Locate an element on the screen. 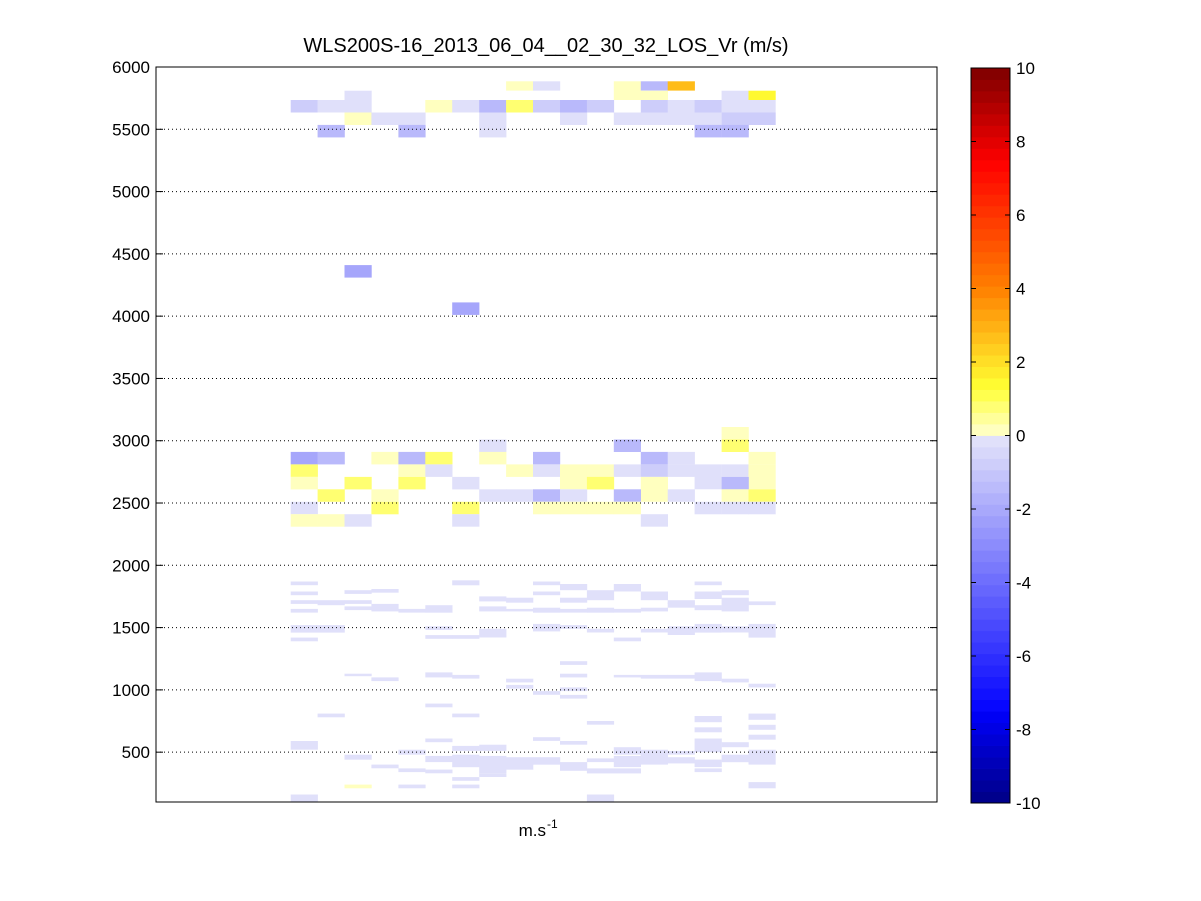 This screenshot has height=901, width=1201. x-axis-label-superscript: -1 is located at coordinates (552, 824).